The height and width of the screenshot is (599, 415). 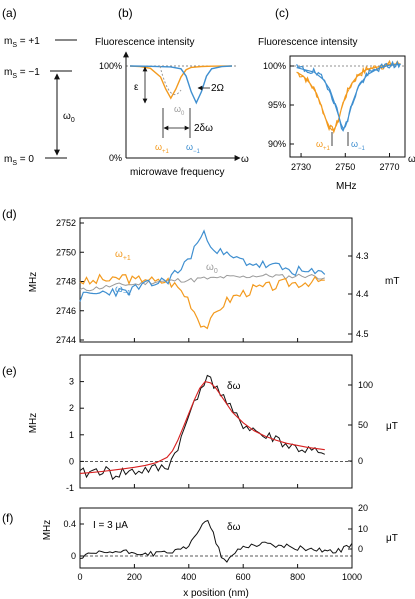 I want to click on panel-d-ytick-label: 2744, so click(x=66, y=340).